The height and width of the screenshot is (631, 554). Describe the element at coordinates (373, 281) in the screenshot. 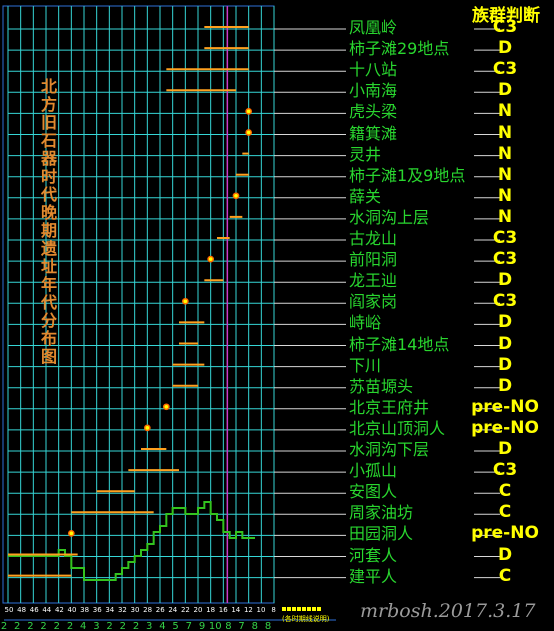

I see `site-name: 龙王辿` at that location.